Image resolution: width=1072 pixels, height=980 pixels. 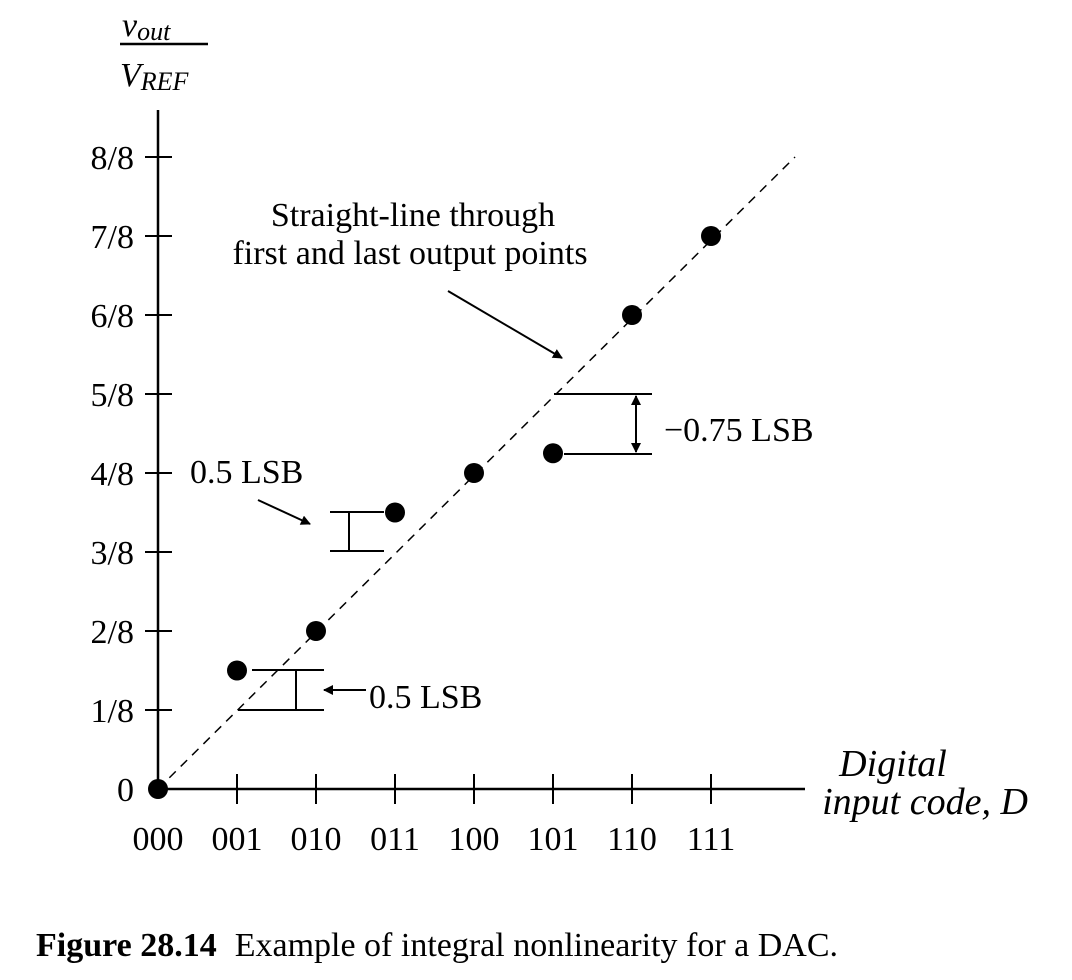 What do you see at coordinates (146, 26) in the screenshot?
I see `y-label-numerator: vout` at bounding box center [146, 26].